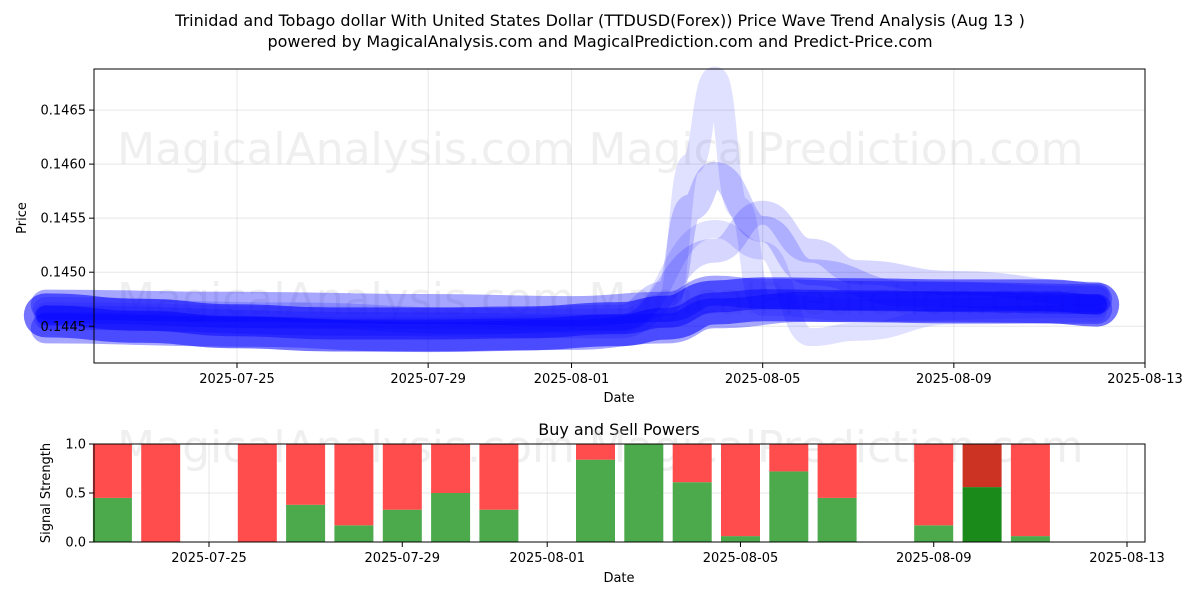 Image resolution: width=1200 pixels, height=600 pixels. I want to click on price-x-tick-label: 2025-07-25, so click(237, 379).